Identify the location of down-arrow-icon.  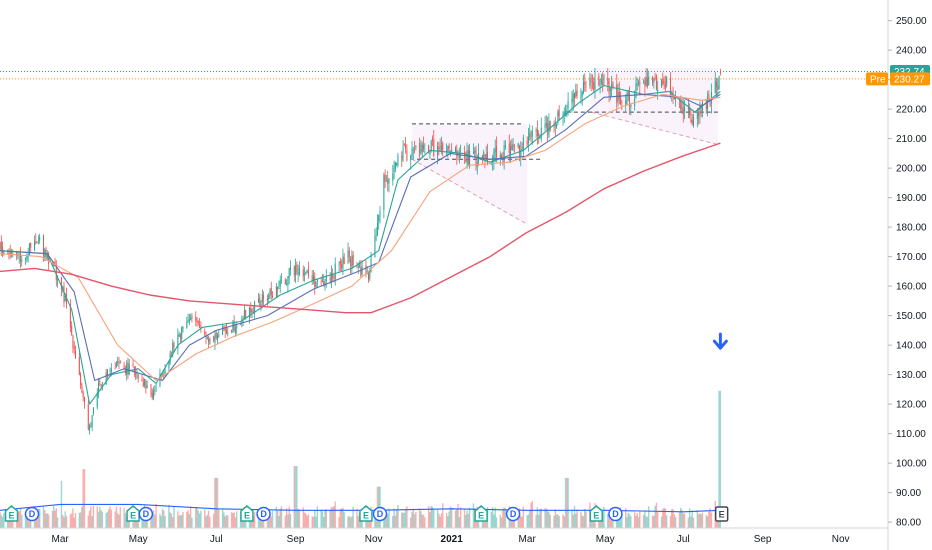
(720, 341).